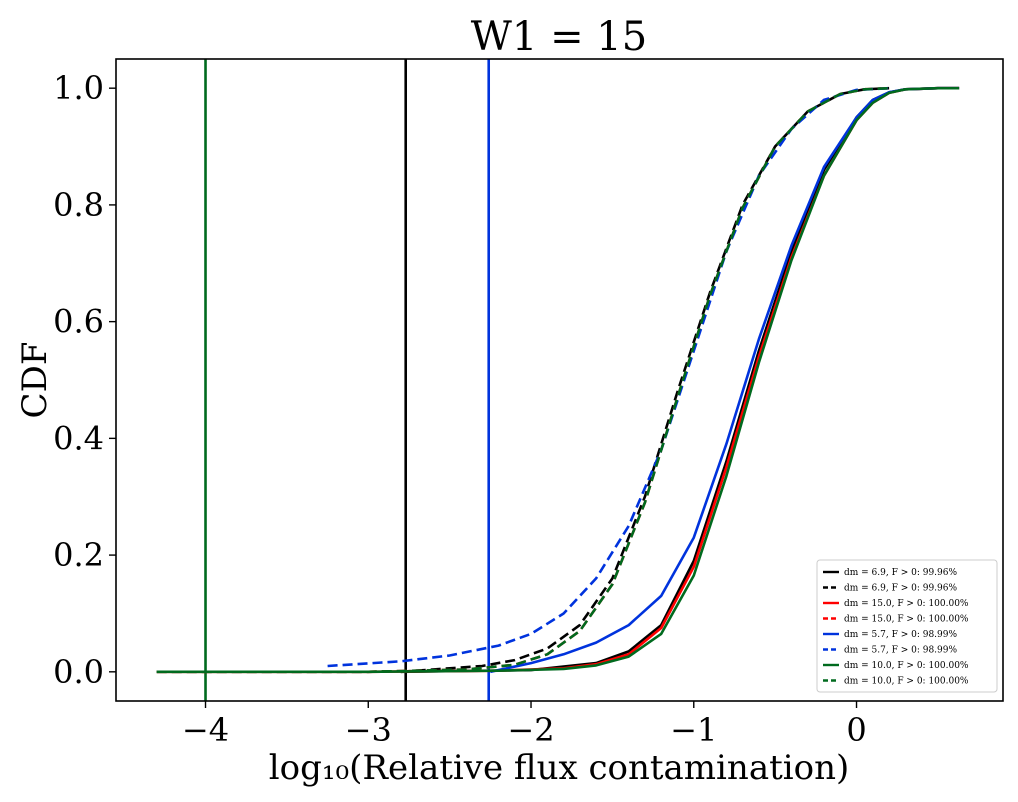 This screenshot has height=802, width=1018. Describe the element at coordinates (368, 730) in the screenshot. I see `x-tick-label-1: −3` at that location.